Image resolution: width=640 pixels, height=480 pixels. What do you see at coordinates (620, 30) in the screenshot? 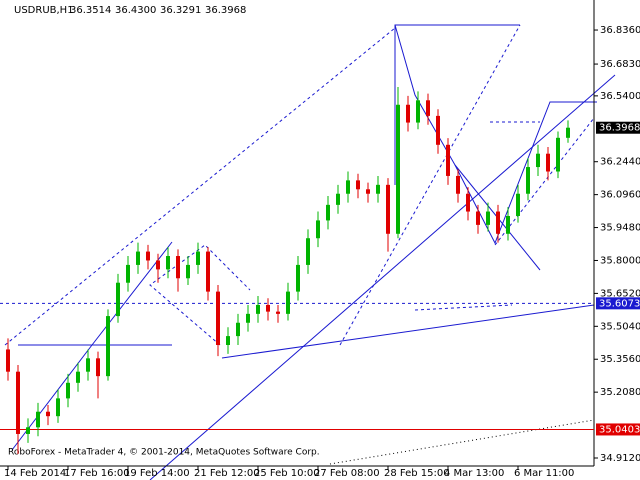
I see `y-tick-label: 36.8360` at bounding box center [620, 30].